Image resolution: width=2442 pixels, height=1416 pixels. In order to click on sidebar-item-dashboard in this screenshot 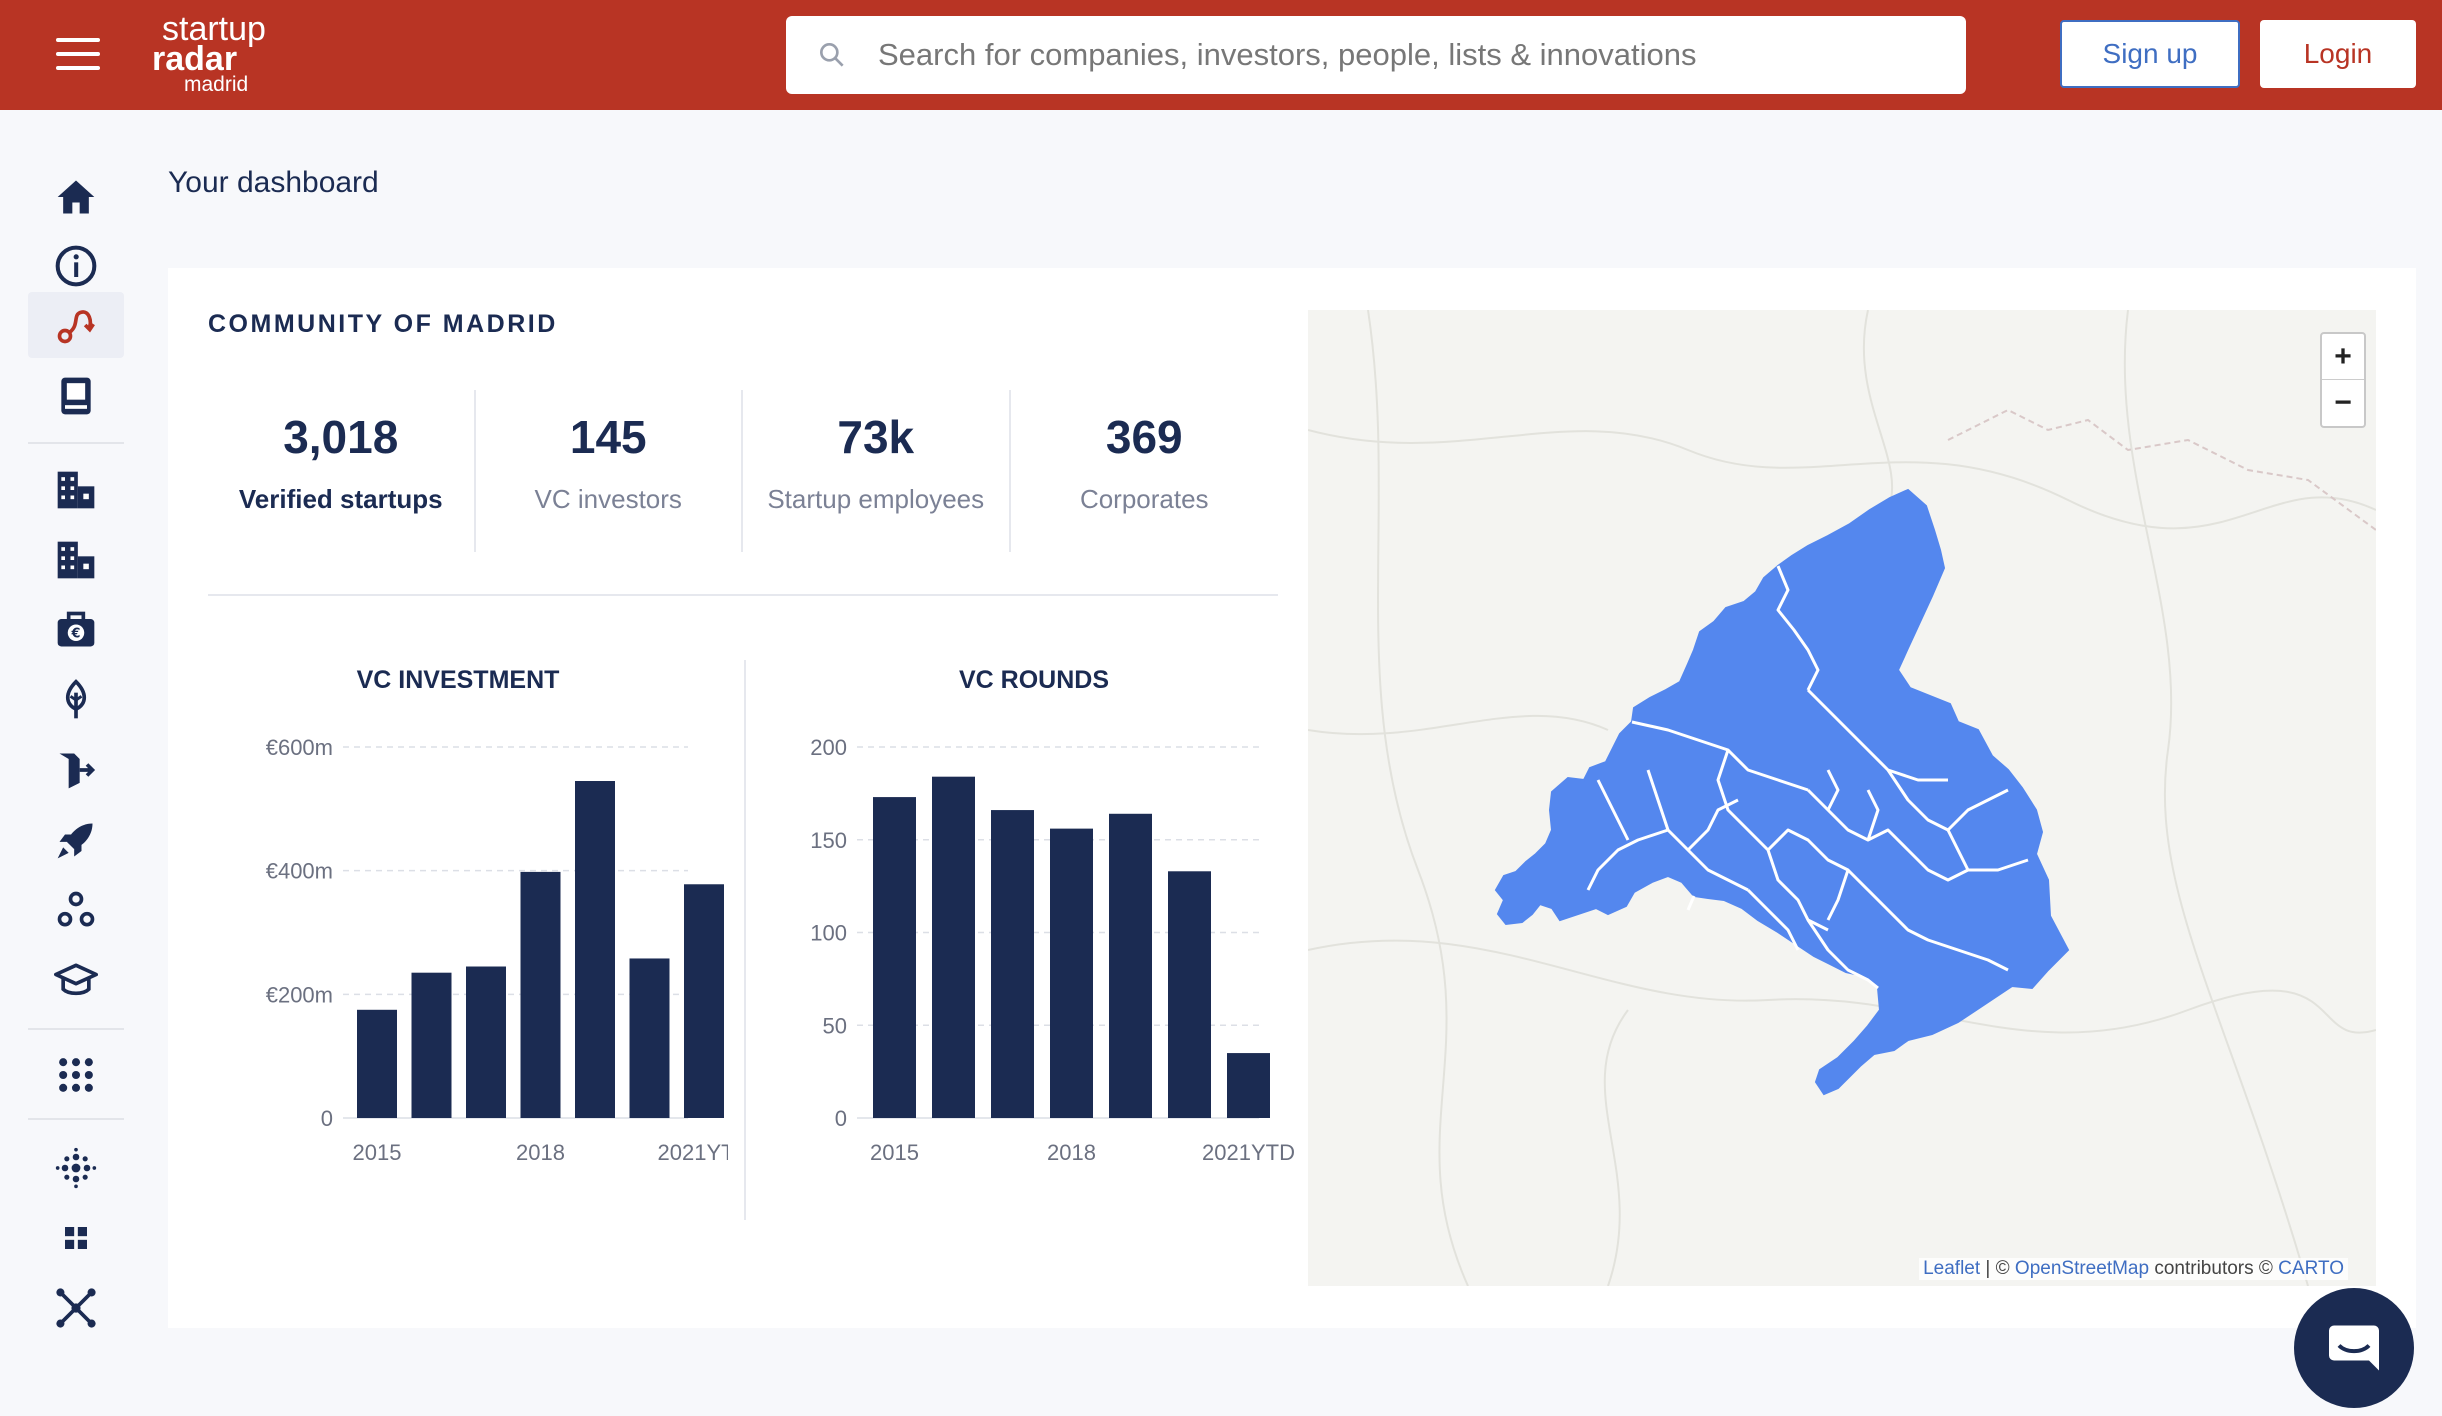, I will do `click(76, 325)`.